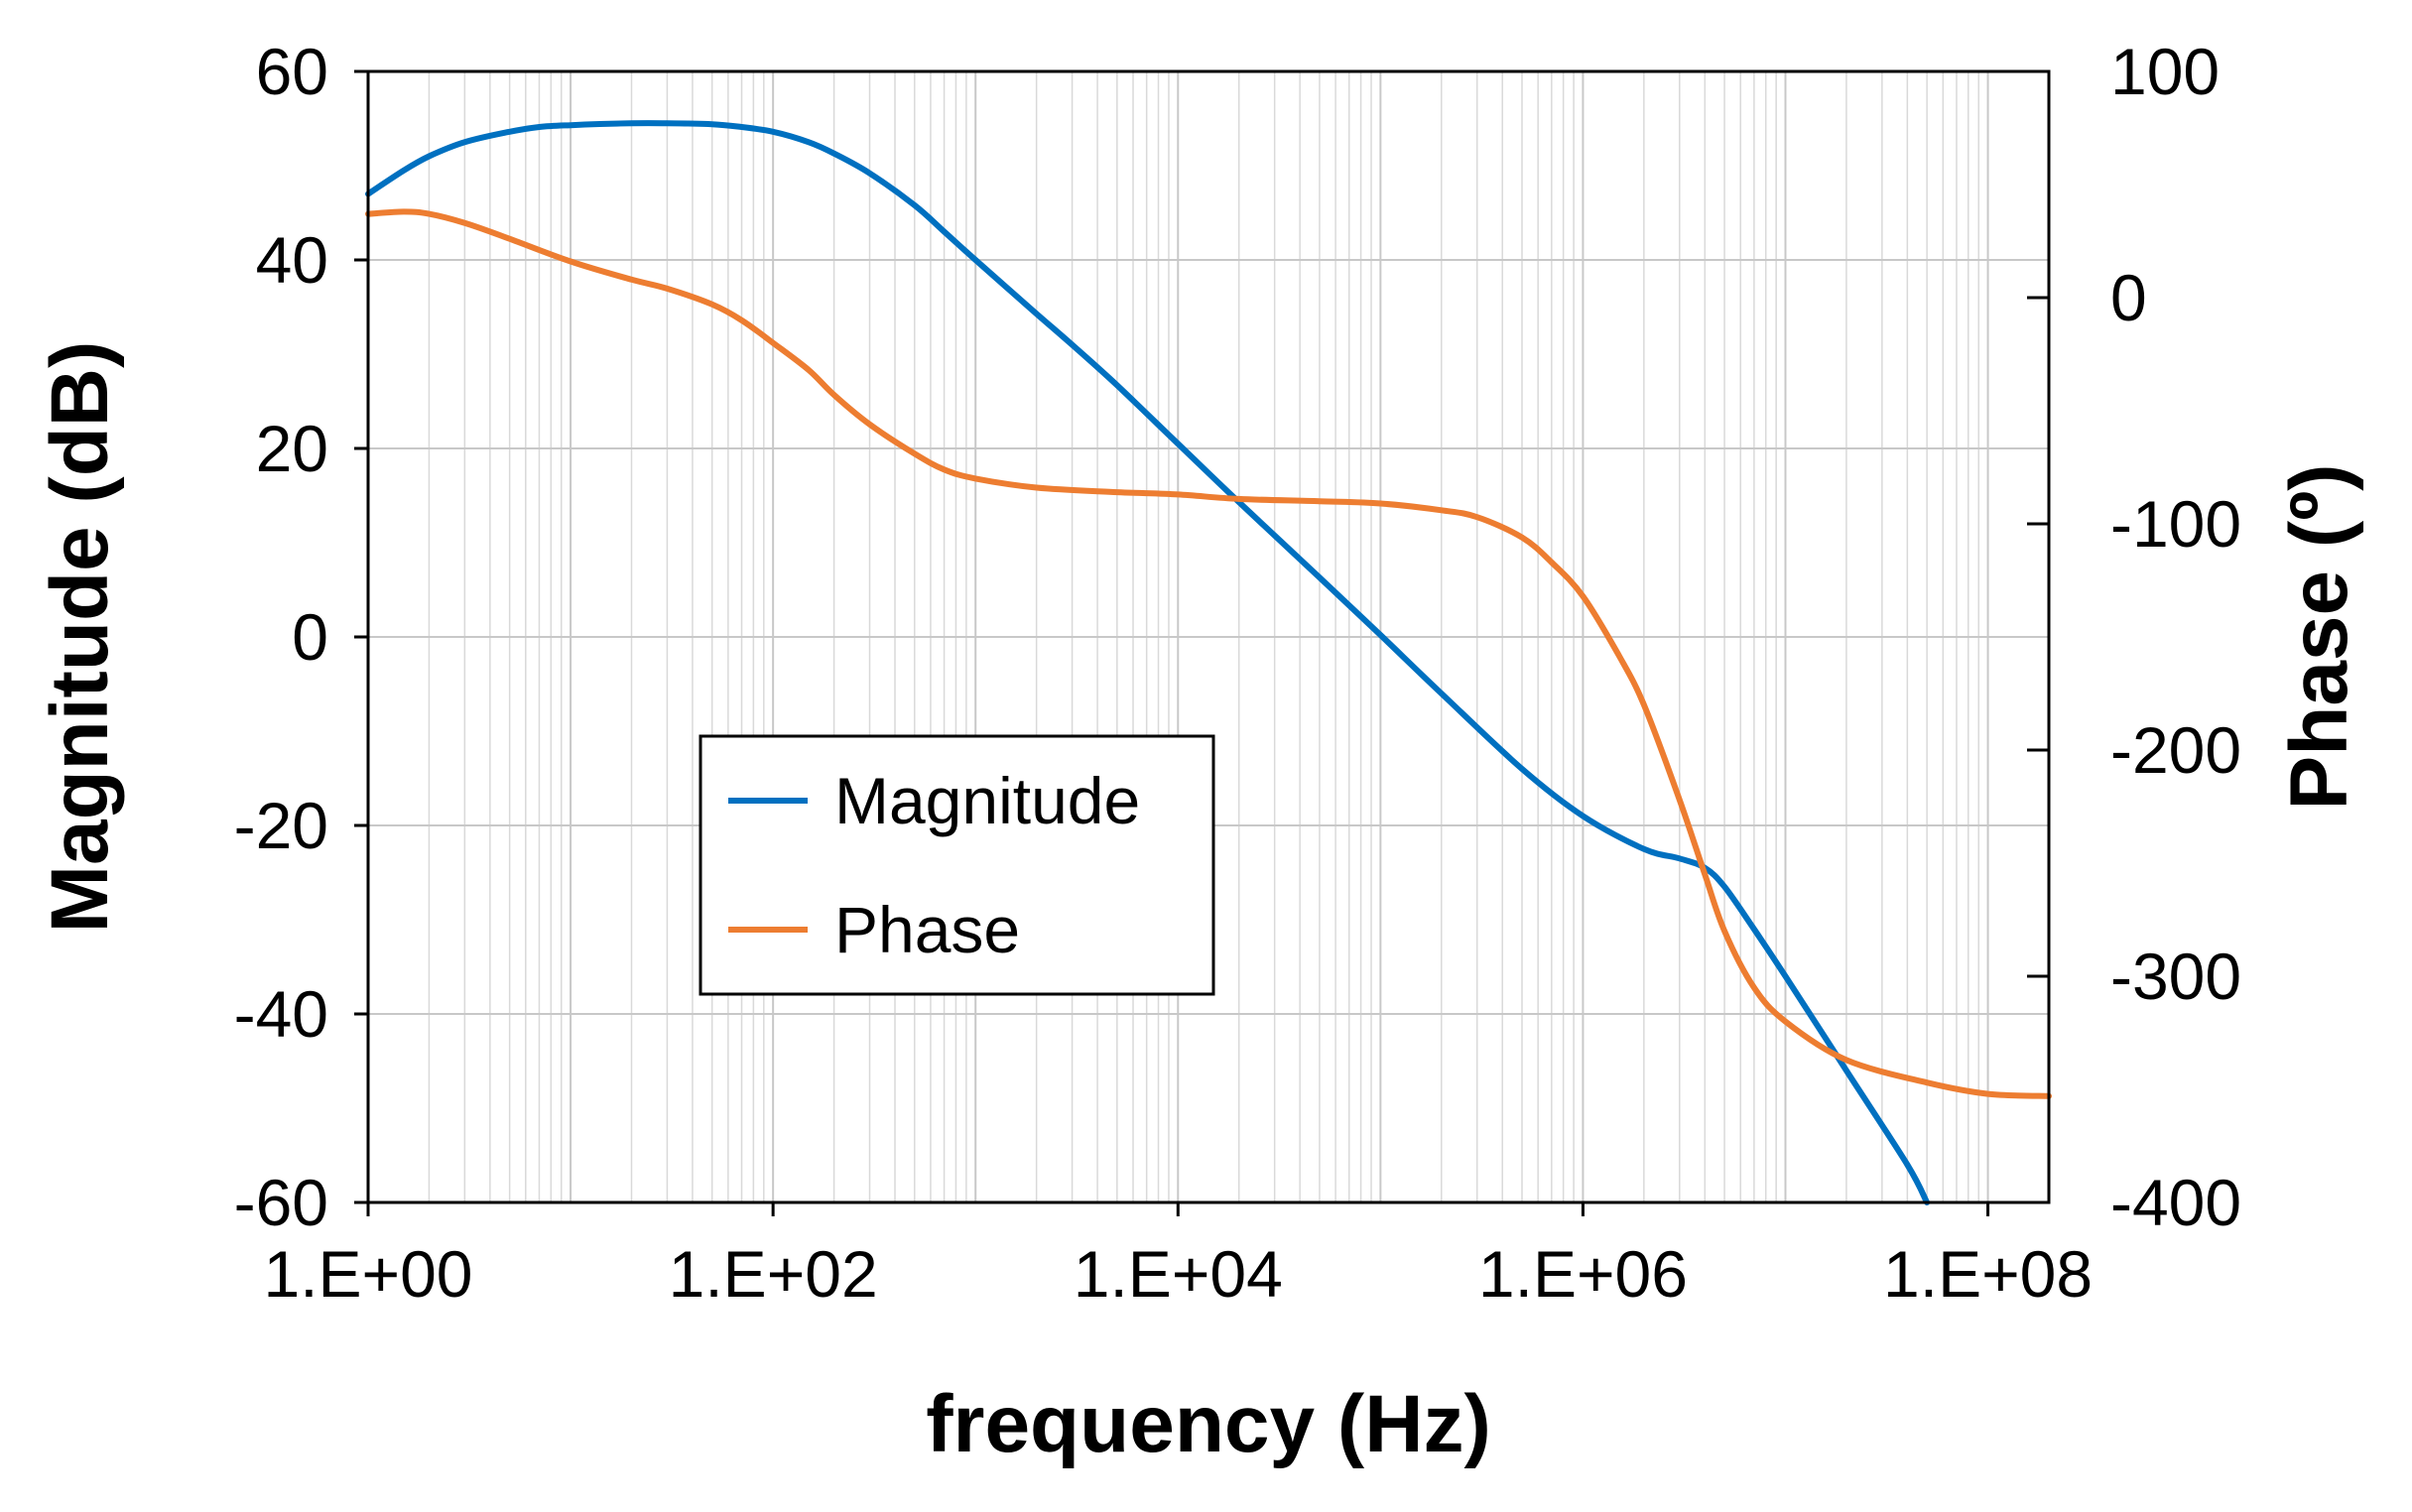 Image resolution: width=2412 pixels, height=1512 pixels. I want to click on x-axis-title: frequency (Hz), so click(1208, 1424).